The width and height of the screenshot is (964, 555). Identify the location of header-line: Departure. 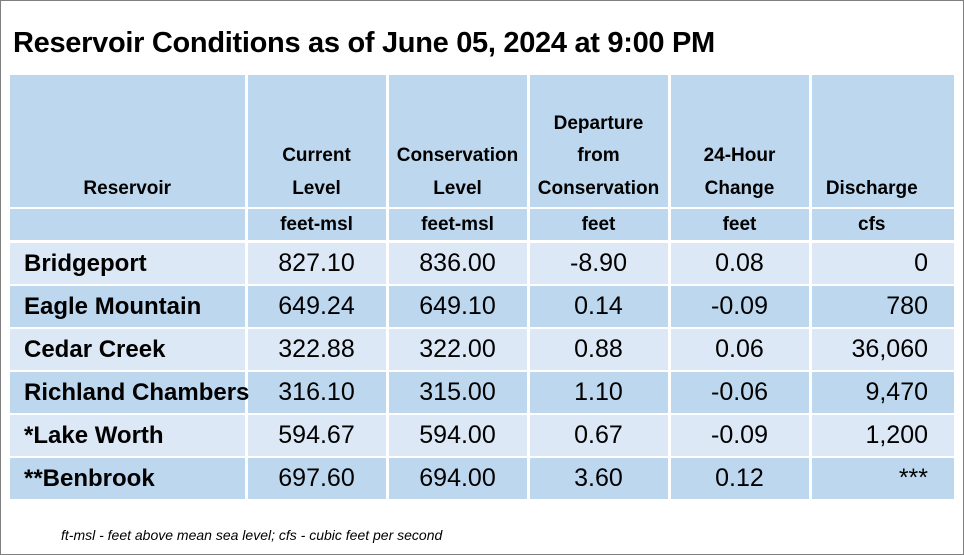
(598, 123).